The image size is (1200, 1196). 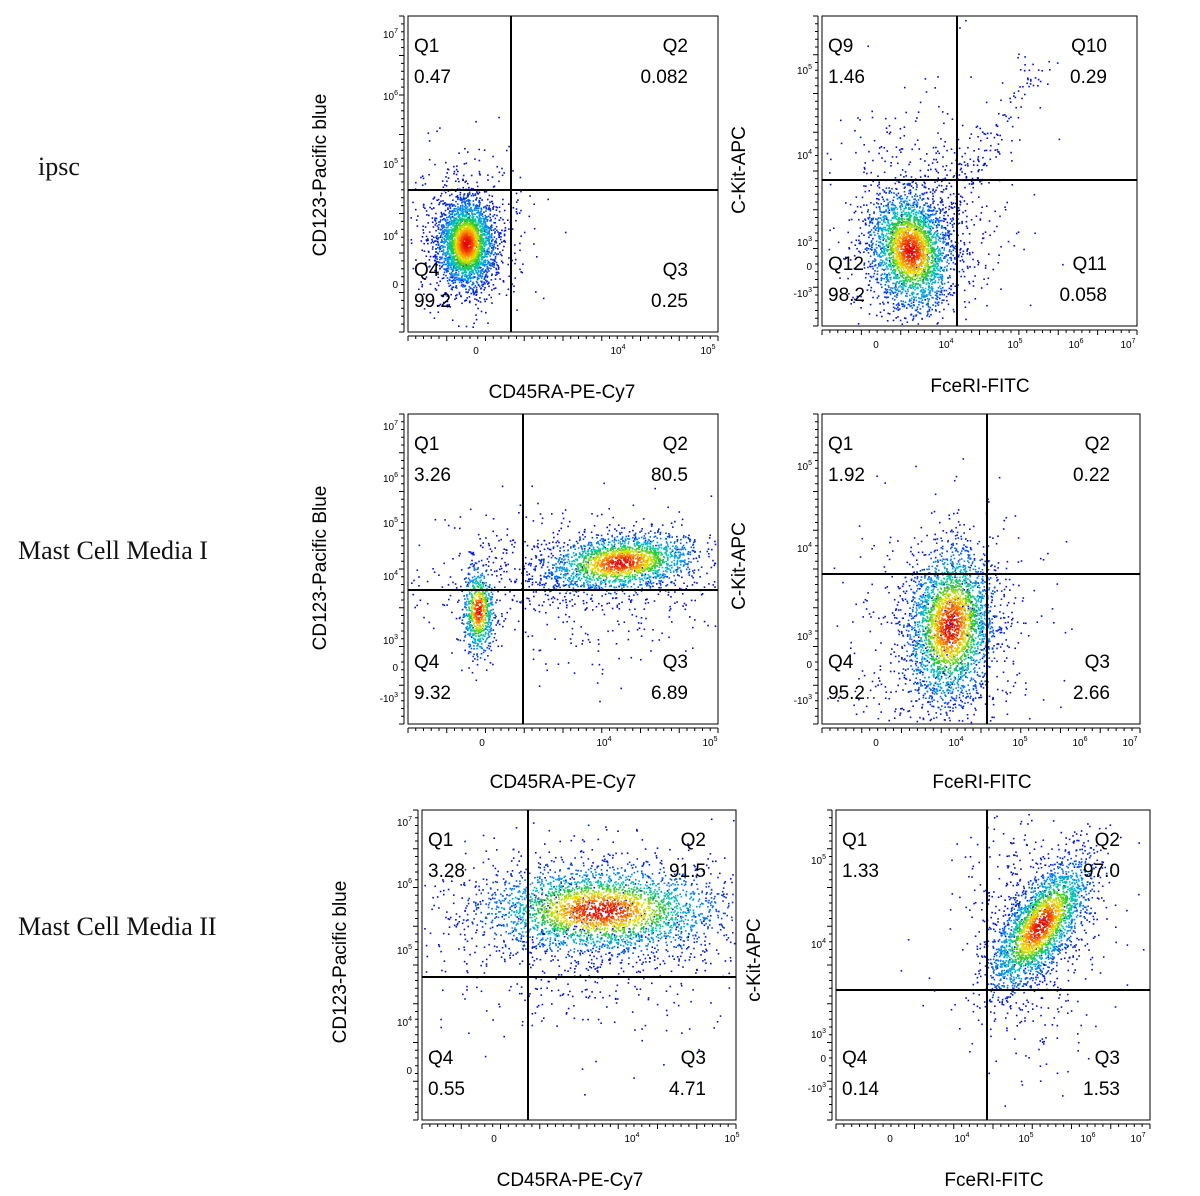 I want to click on quadrant-percent: 0.14, so click(x=860, y=1089).